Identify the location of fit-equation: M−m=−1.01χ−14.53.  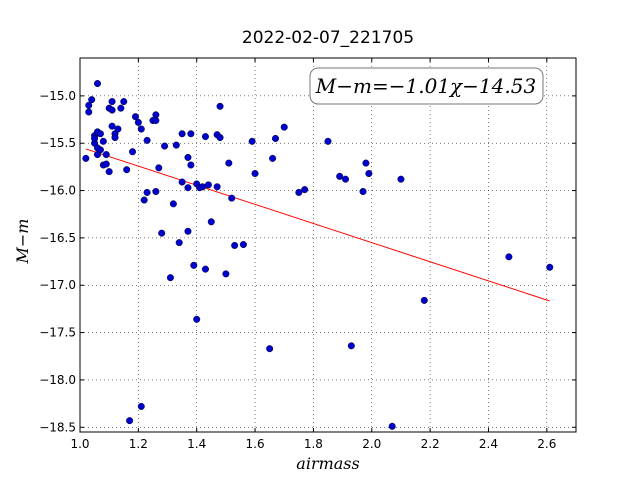
(425, 86).